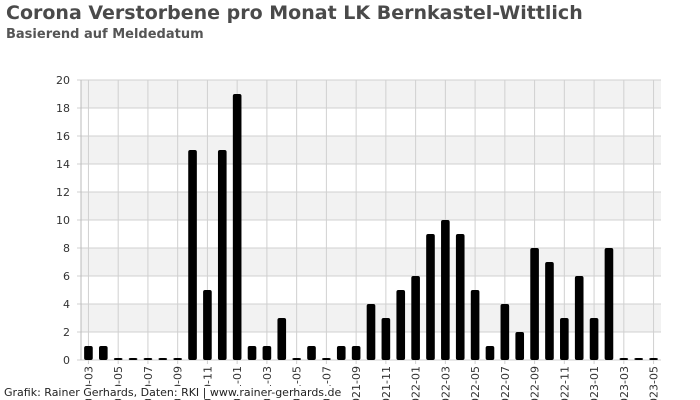 This screenshot has width=700, height=400. Describe the element at coordinates (66, 304) in the screenshot. I see `y-tick-label: 4` at that location.